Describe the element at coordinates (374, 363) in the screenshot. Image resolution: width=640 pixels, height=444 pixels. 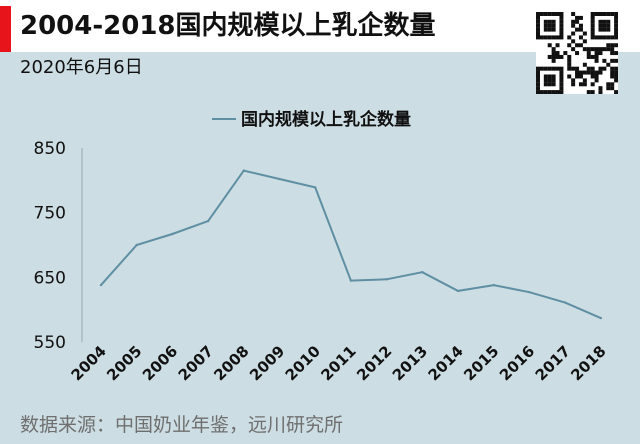
I see `x-tick-label: 2012` at that location.